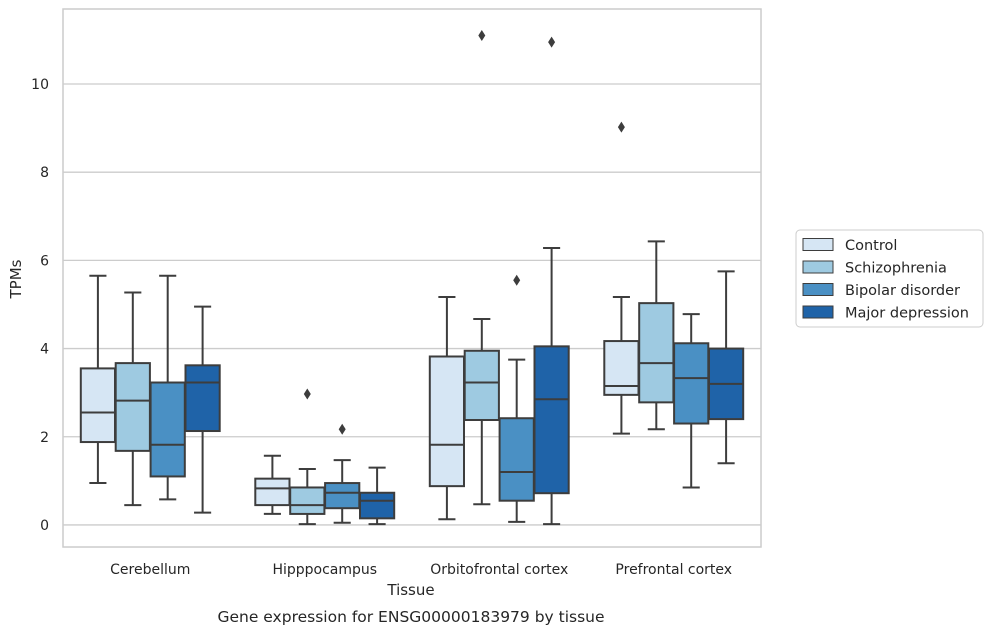  Describe the element at coordinates (44, 526) in the screenshot. I see `y-tick-label: 0` at that location.